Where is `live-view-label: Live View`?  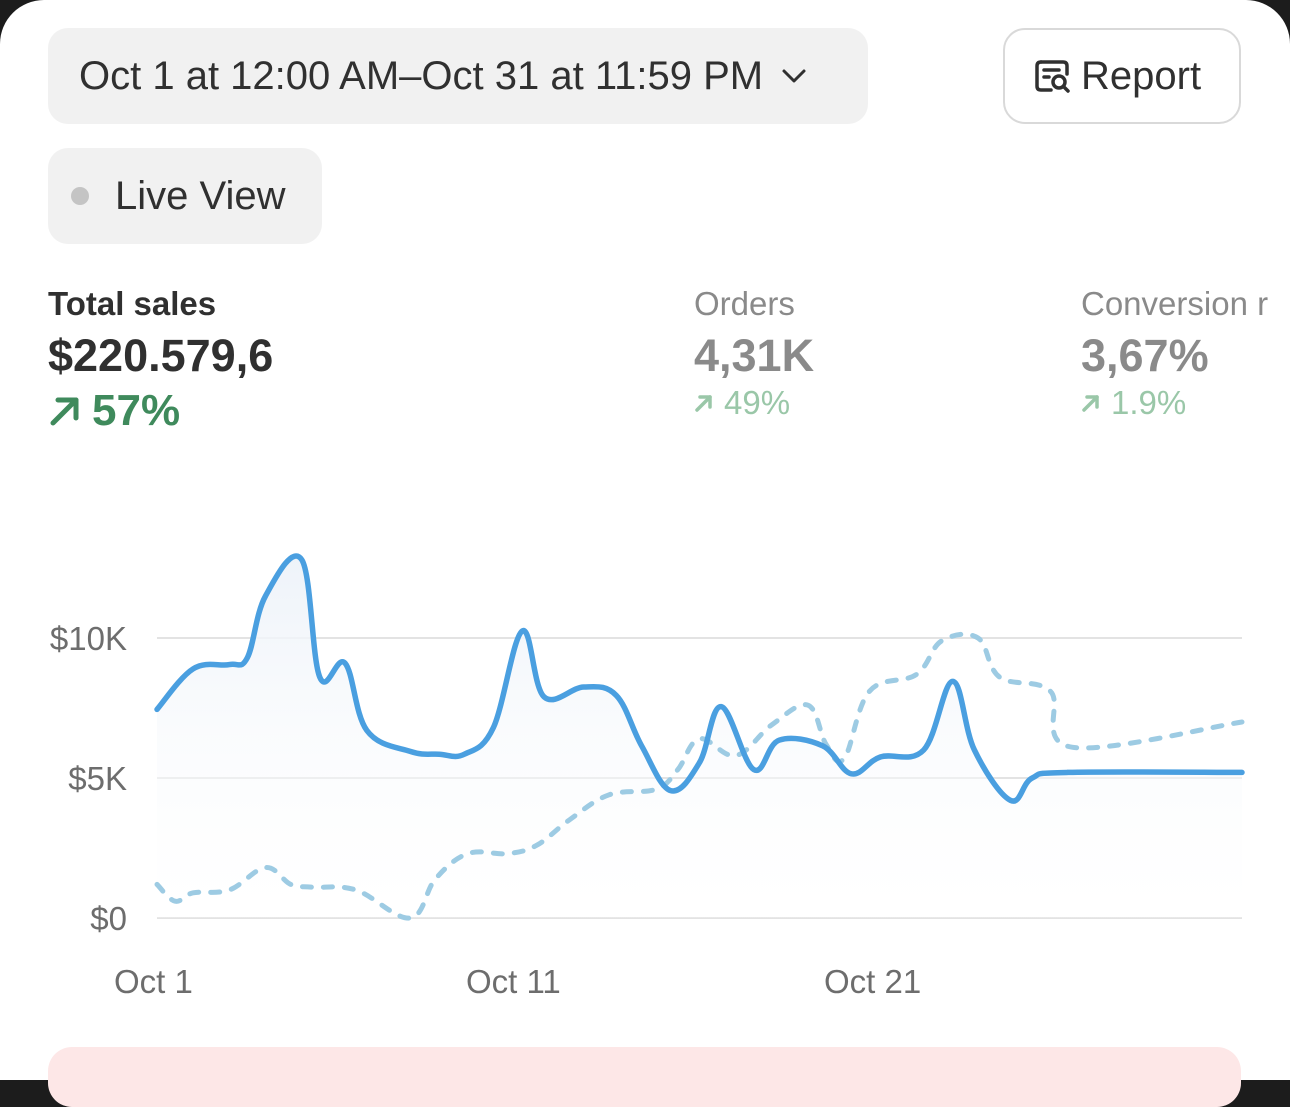
live-view-label: Live View is located at coordinates (200, 195).